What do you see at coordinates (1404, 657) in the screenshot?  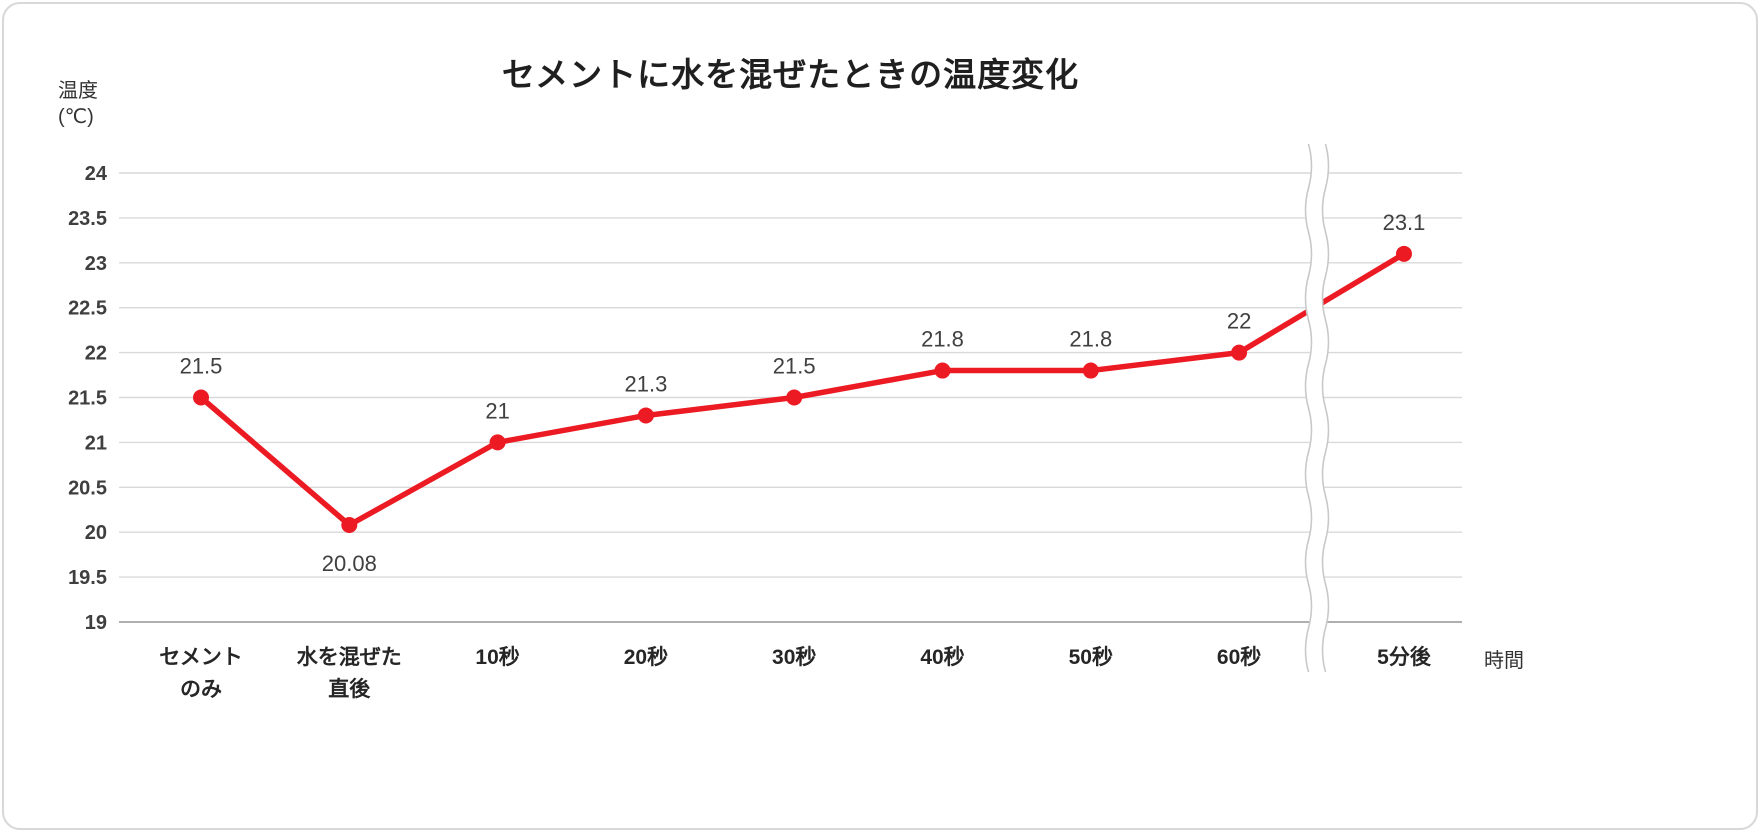 I see `x-tick-label: 5分後` at bounding box center [1404, 657].